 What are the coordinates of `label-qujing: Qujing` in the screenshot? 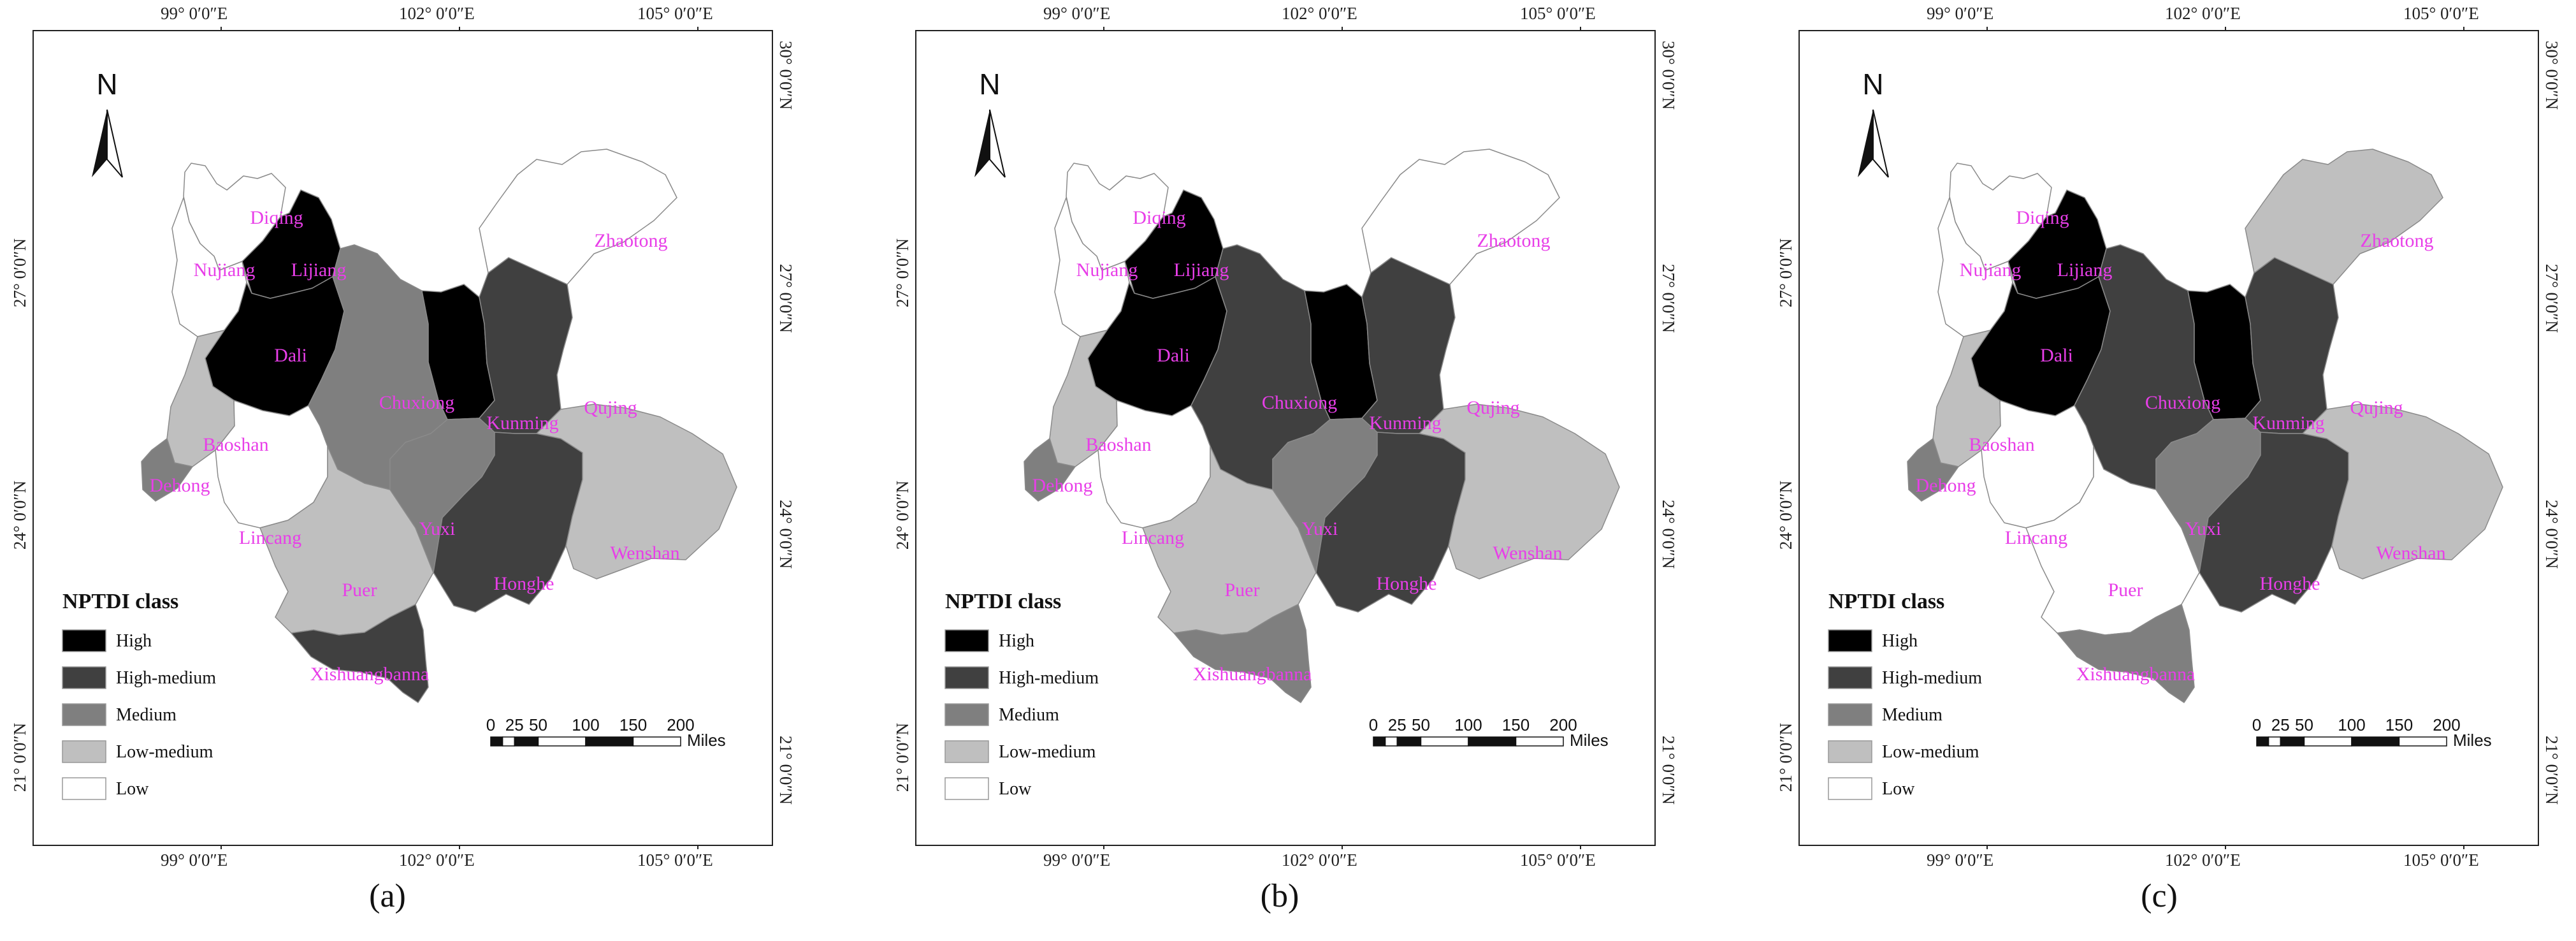 It's located at (2376, 407).